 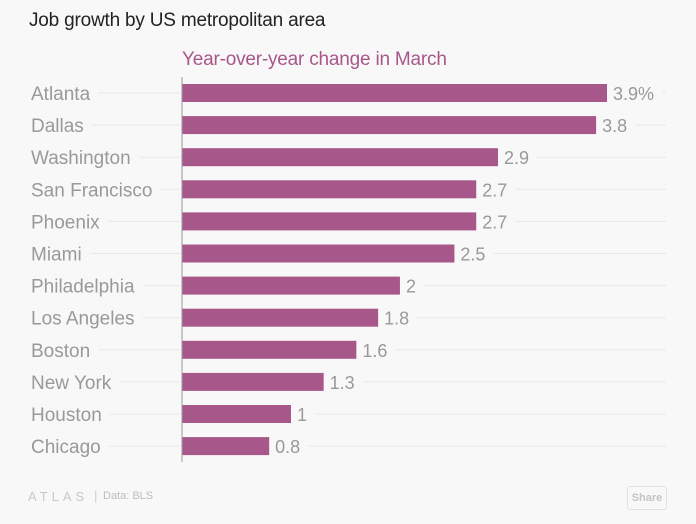 What do you see at coordinates (81, 158) in the screenshot?
I see `category-label: Washington` at bounding box center [81, 158].